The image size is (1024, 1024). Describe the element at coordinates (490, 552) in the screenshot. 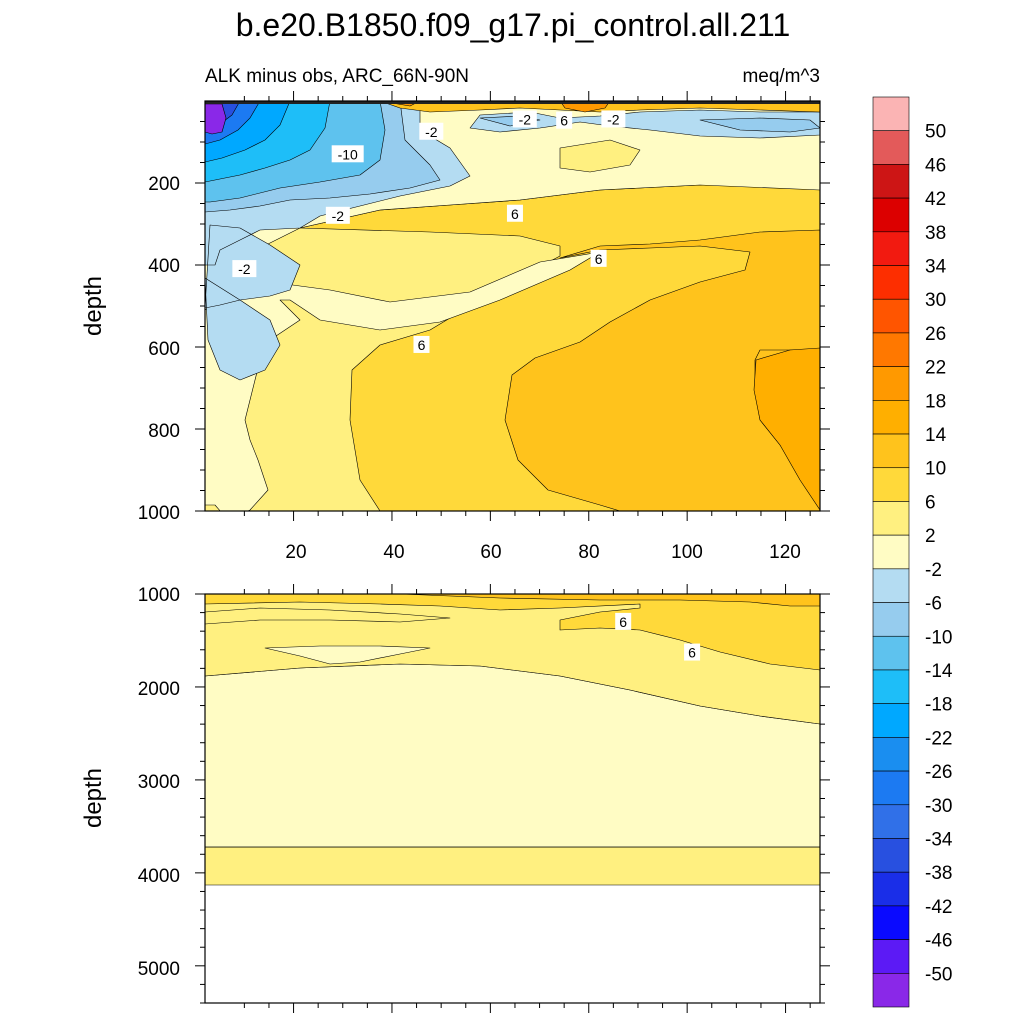

I see `upper-x-tick-60: 60` at that location.